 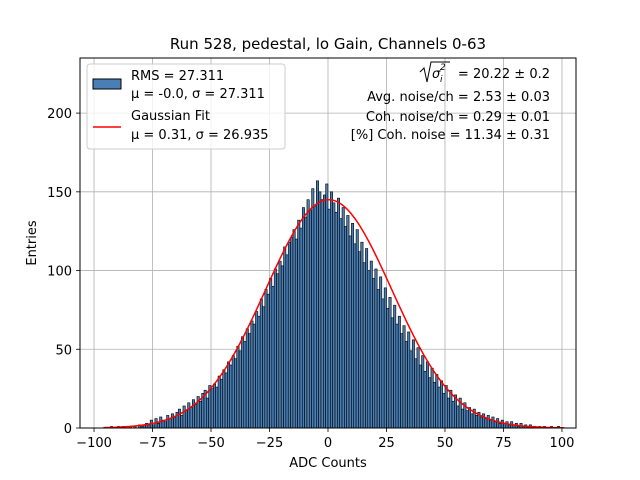 I want to click on annotation-sqrt-sigma-symbol: σ 2 i, so click(x=434, y=73).